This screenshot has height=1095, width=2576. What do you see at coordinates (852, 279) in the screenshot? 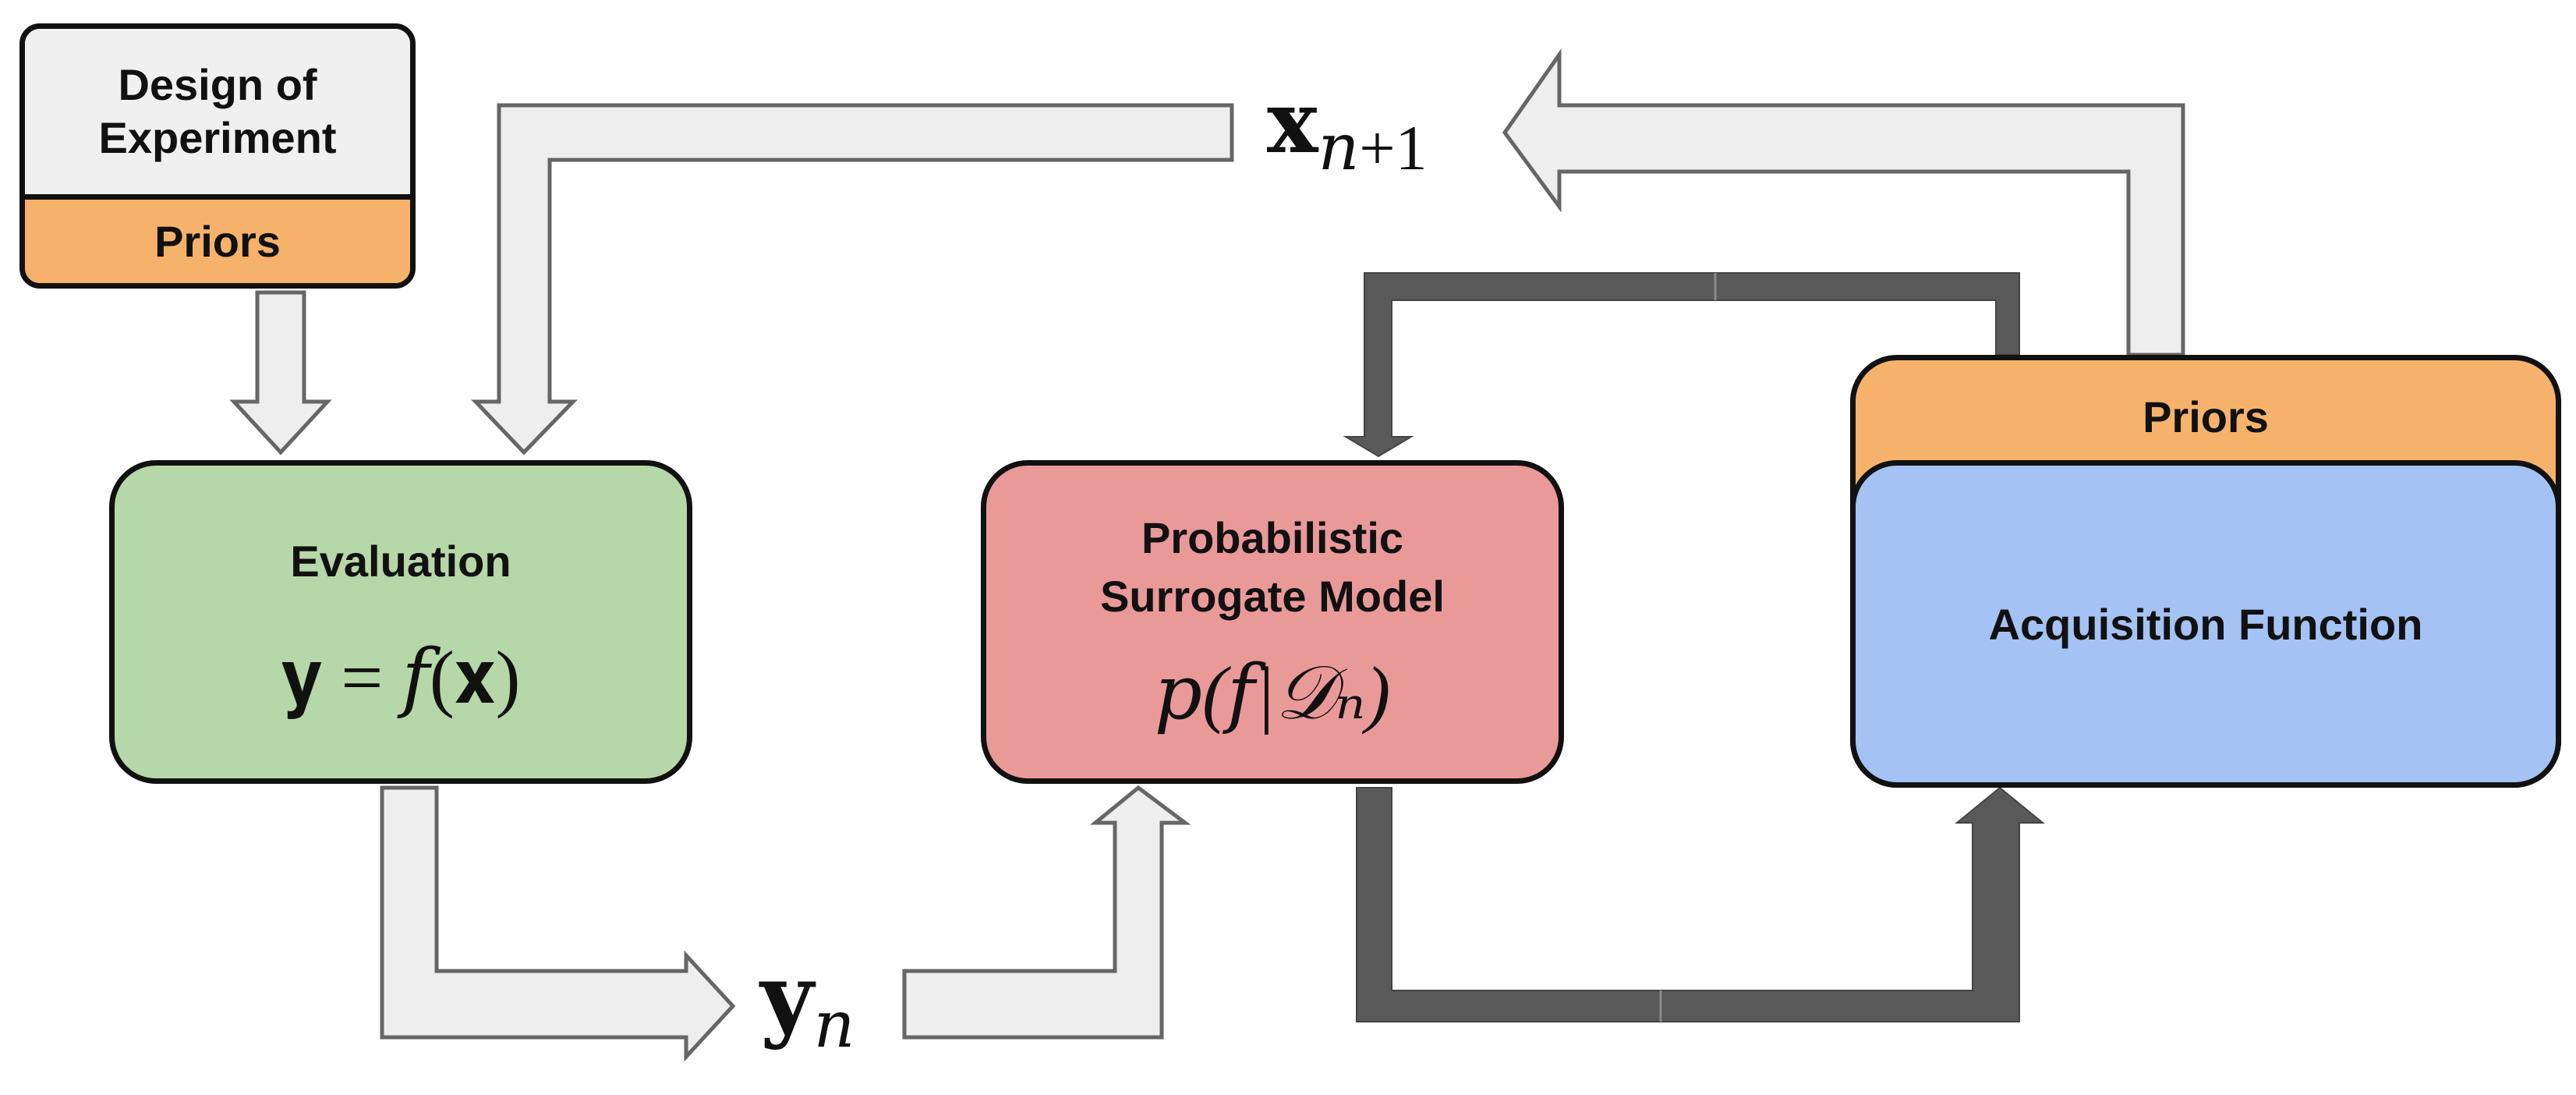
I see `arrow-xnext-to-evaluation` at bounding box center [852, 279].